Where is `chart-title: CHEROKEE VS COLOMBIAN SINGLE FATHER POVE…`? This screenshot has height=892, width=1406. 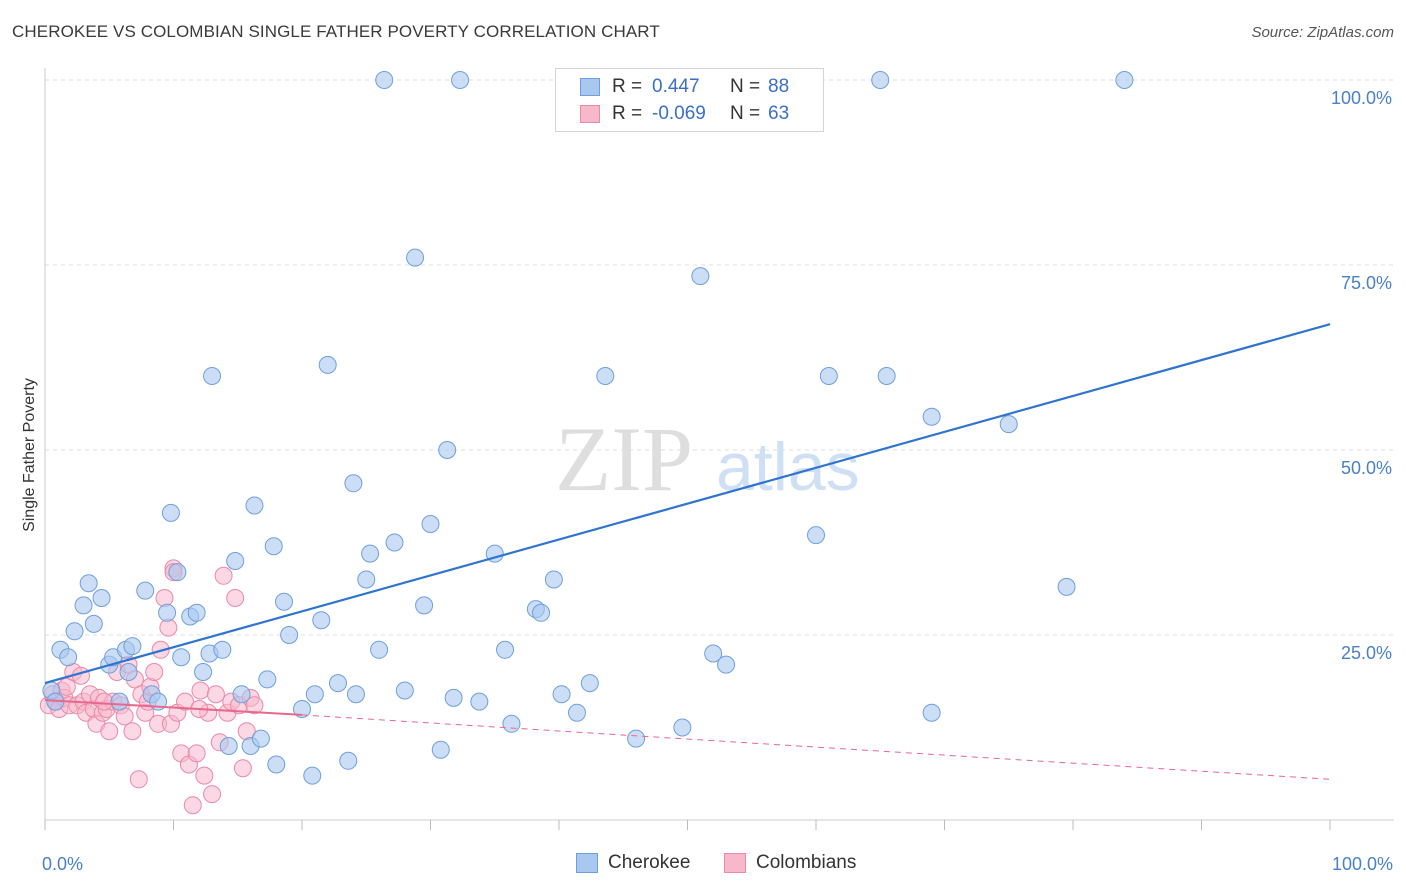
chart-title: CHEROKEE VS COLOMBIAN SINGLE FATHER POVE… is located at coordinates (336, 31).